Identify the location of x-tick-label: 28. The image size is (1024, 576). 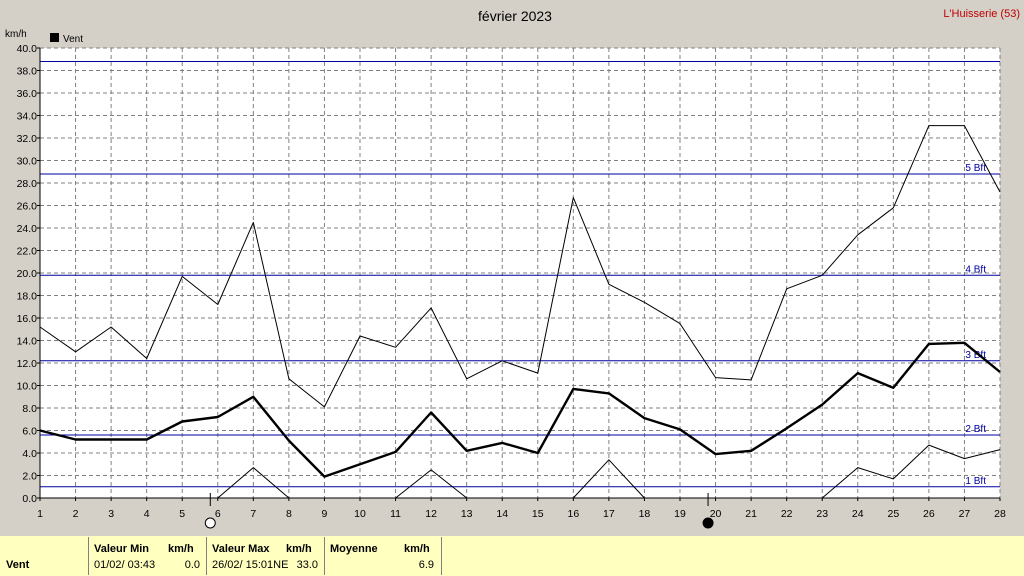
(1000, 514).